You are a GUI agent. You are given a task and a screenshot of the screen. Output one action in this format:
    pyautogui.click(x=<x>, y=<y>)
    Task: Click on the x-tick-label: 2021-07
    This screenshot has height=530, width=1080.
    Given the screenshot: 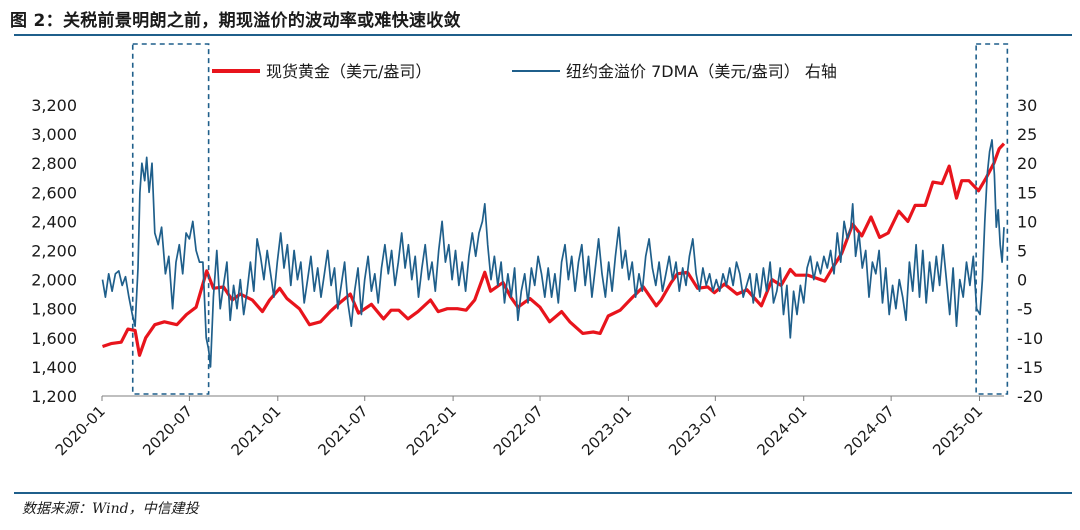 What is the action you would take?
    pyautogui.click(x=342, y=430)
    